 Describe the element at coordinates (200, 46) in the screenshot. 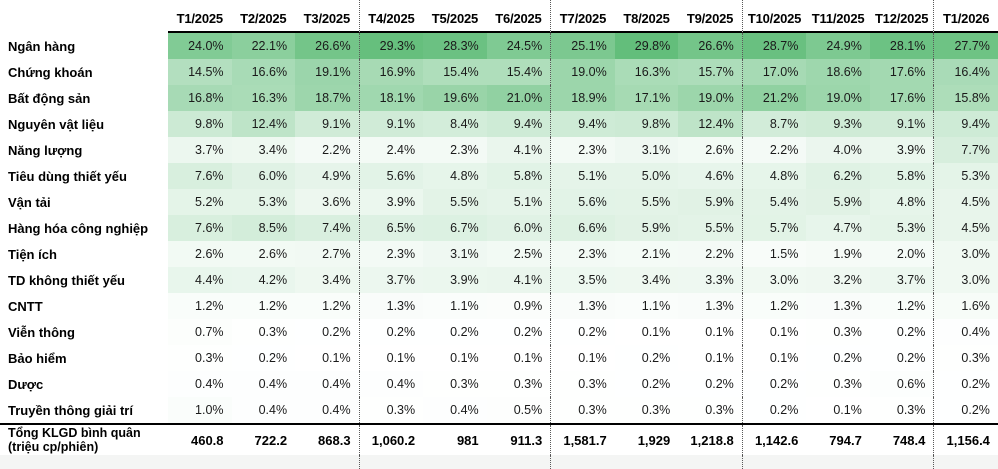

I see `heat-cell: 24.0%` at that location.